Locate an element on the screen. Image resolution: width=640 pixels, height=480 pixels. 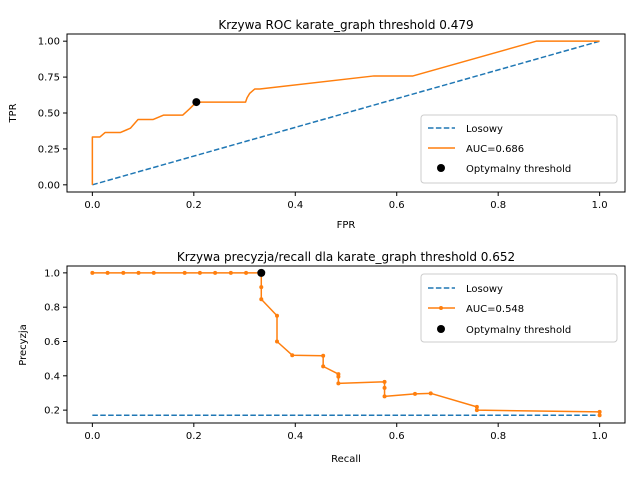
roc-title: Krzywa ROC karate_graph threshold 0.479 is located at coordinates (345, 25).